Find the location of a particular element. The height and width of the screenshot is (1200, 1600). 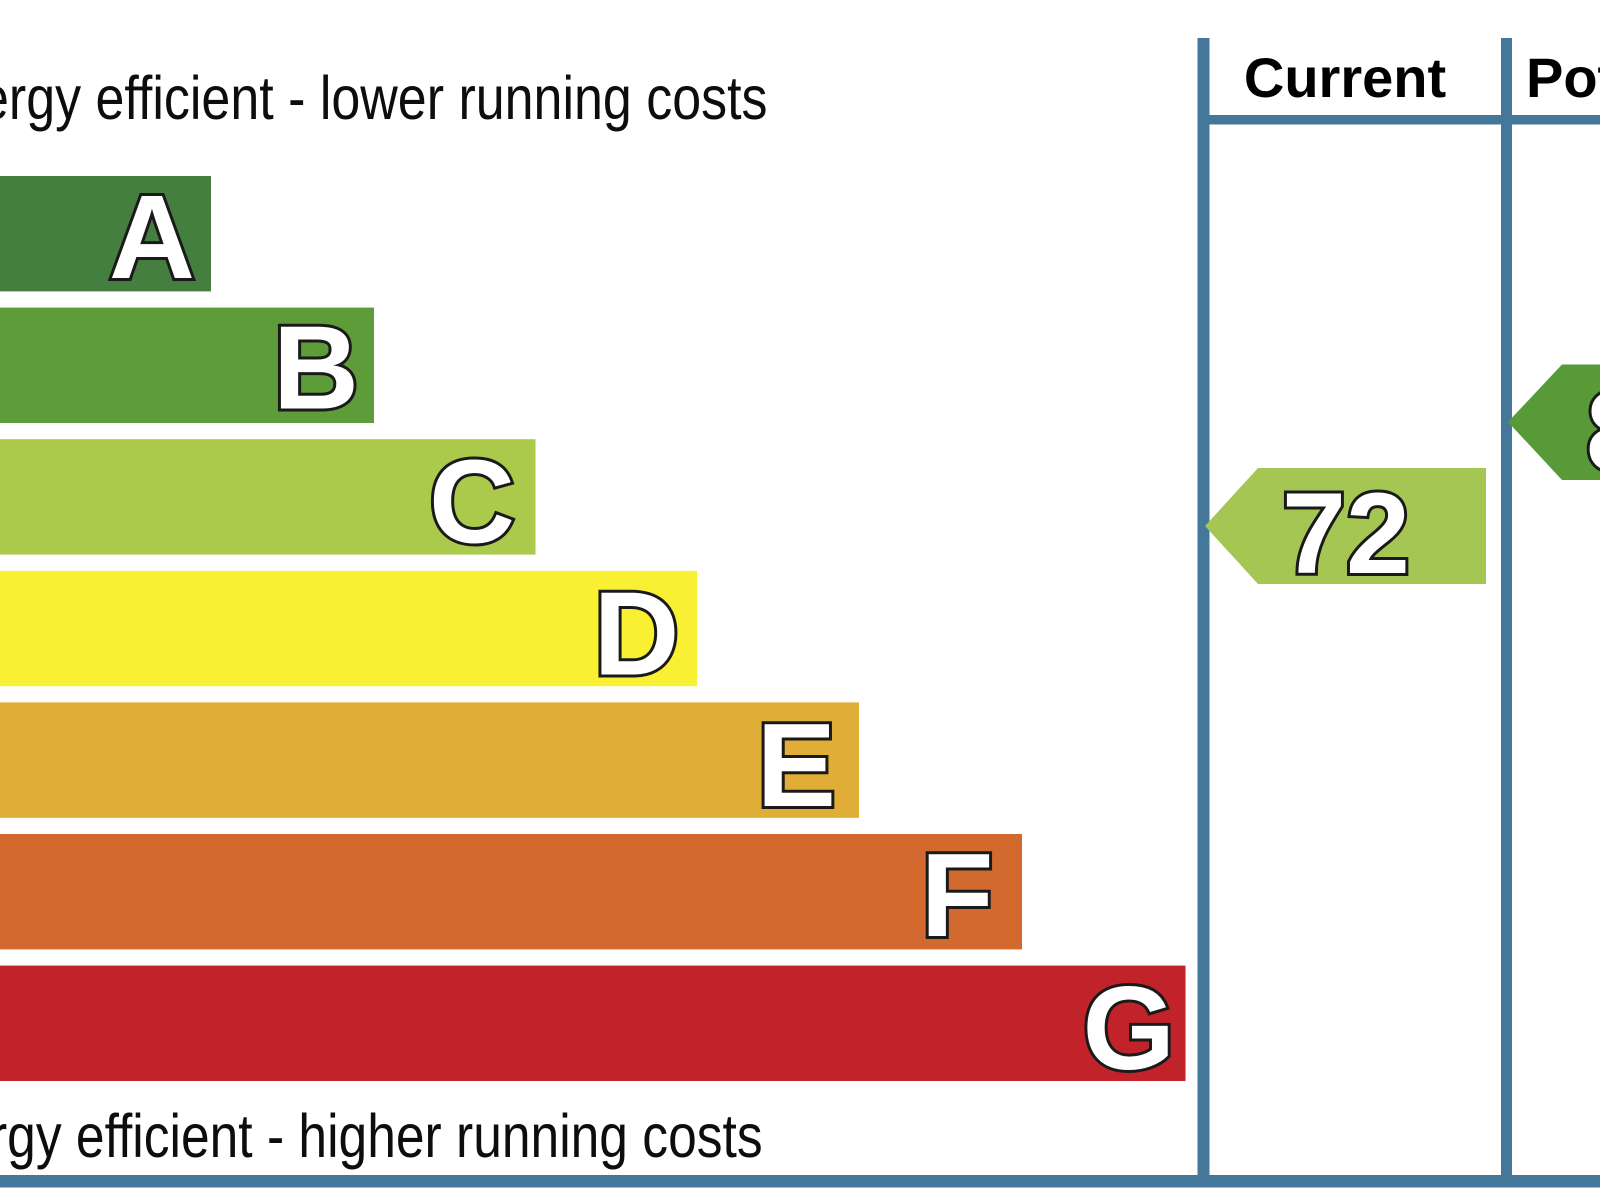

svg-text: A is located at coordinates (152, 237).